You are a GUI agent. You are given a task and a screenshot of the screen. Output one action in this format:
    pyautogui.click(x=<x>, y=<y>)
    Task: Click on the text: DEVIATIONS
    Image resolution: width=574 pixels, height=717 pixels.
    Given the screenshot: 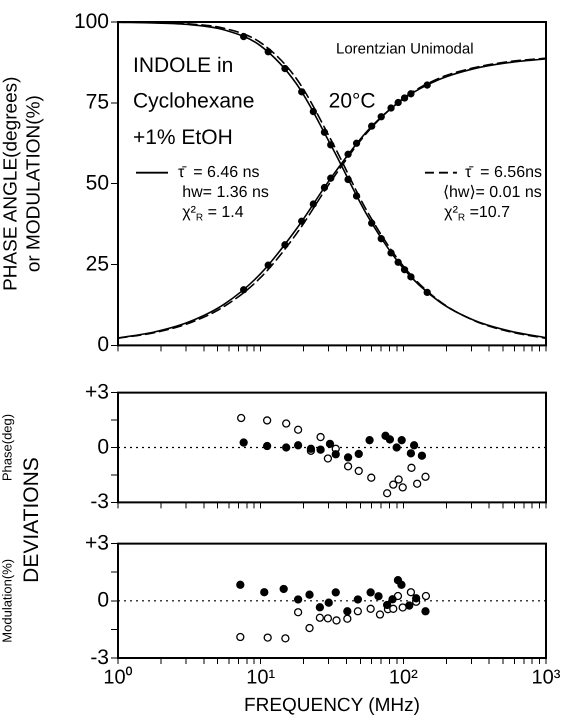 What is the action you would take?
    pyautogui.click(x=32, y=520)
    